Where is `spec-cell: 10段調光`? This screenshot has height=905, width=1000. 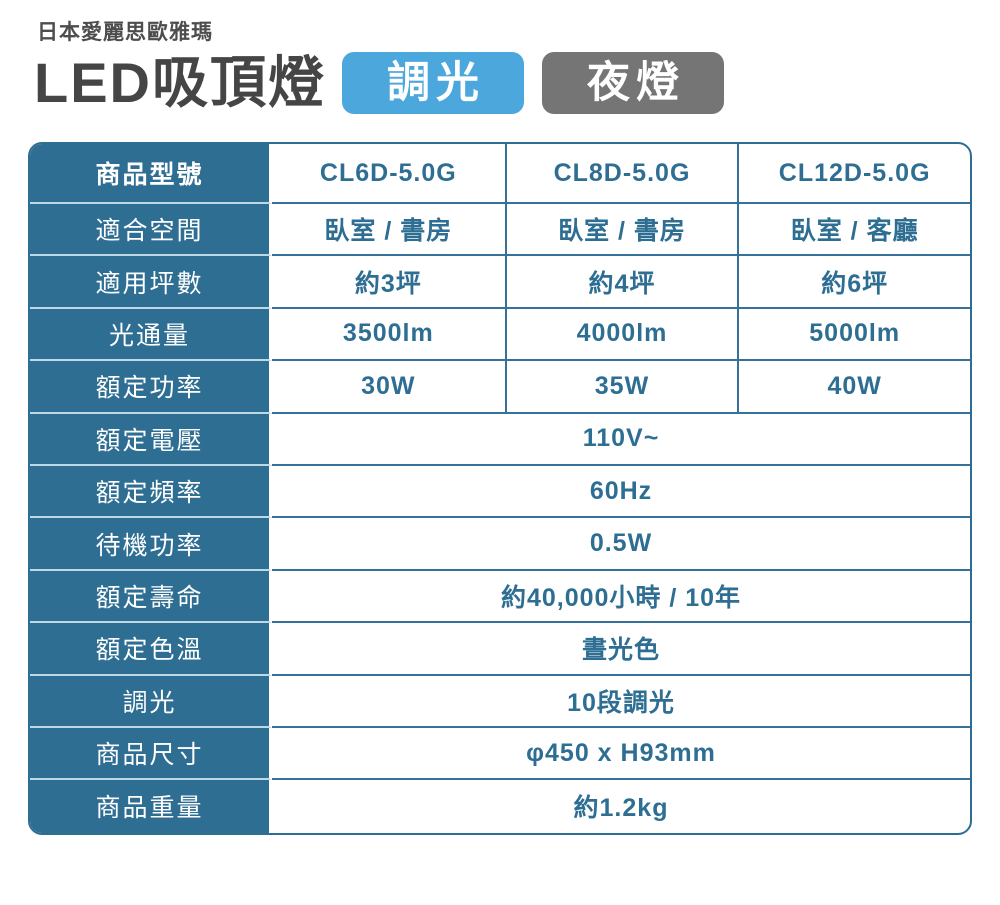
spec-cell: 10段調光 is located at coordinates (621, 702).